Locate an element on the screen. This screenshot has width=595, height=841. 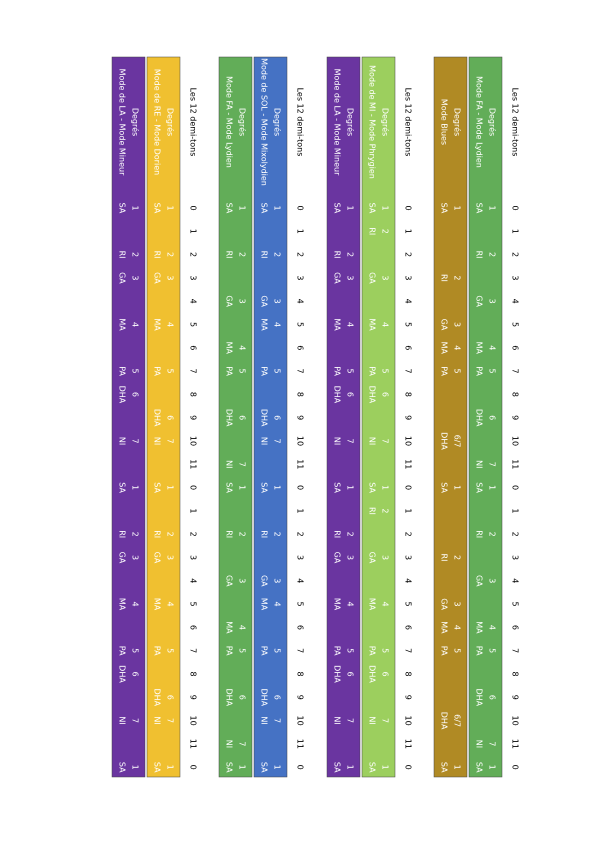
mode-name: Mode de LA - Mode Mineur is located at coordinates (337, 122).